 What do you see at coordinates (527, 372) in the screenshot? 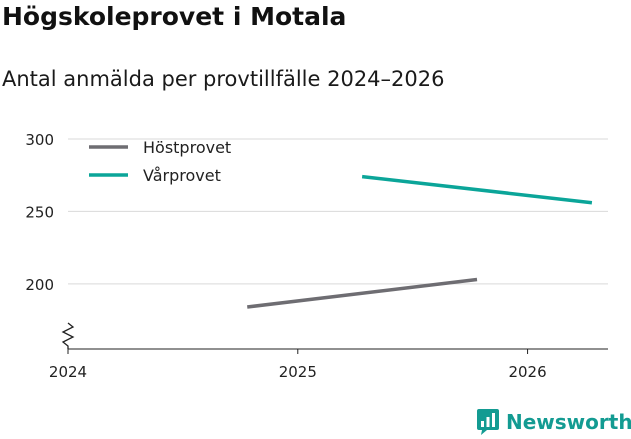
I see `x-tick-label: 2026` at bounding box center [527, 372].